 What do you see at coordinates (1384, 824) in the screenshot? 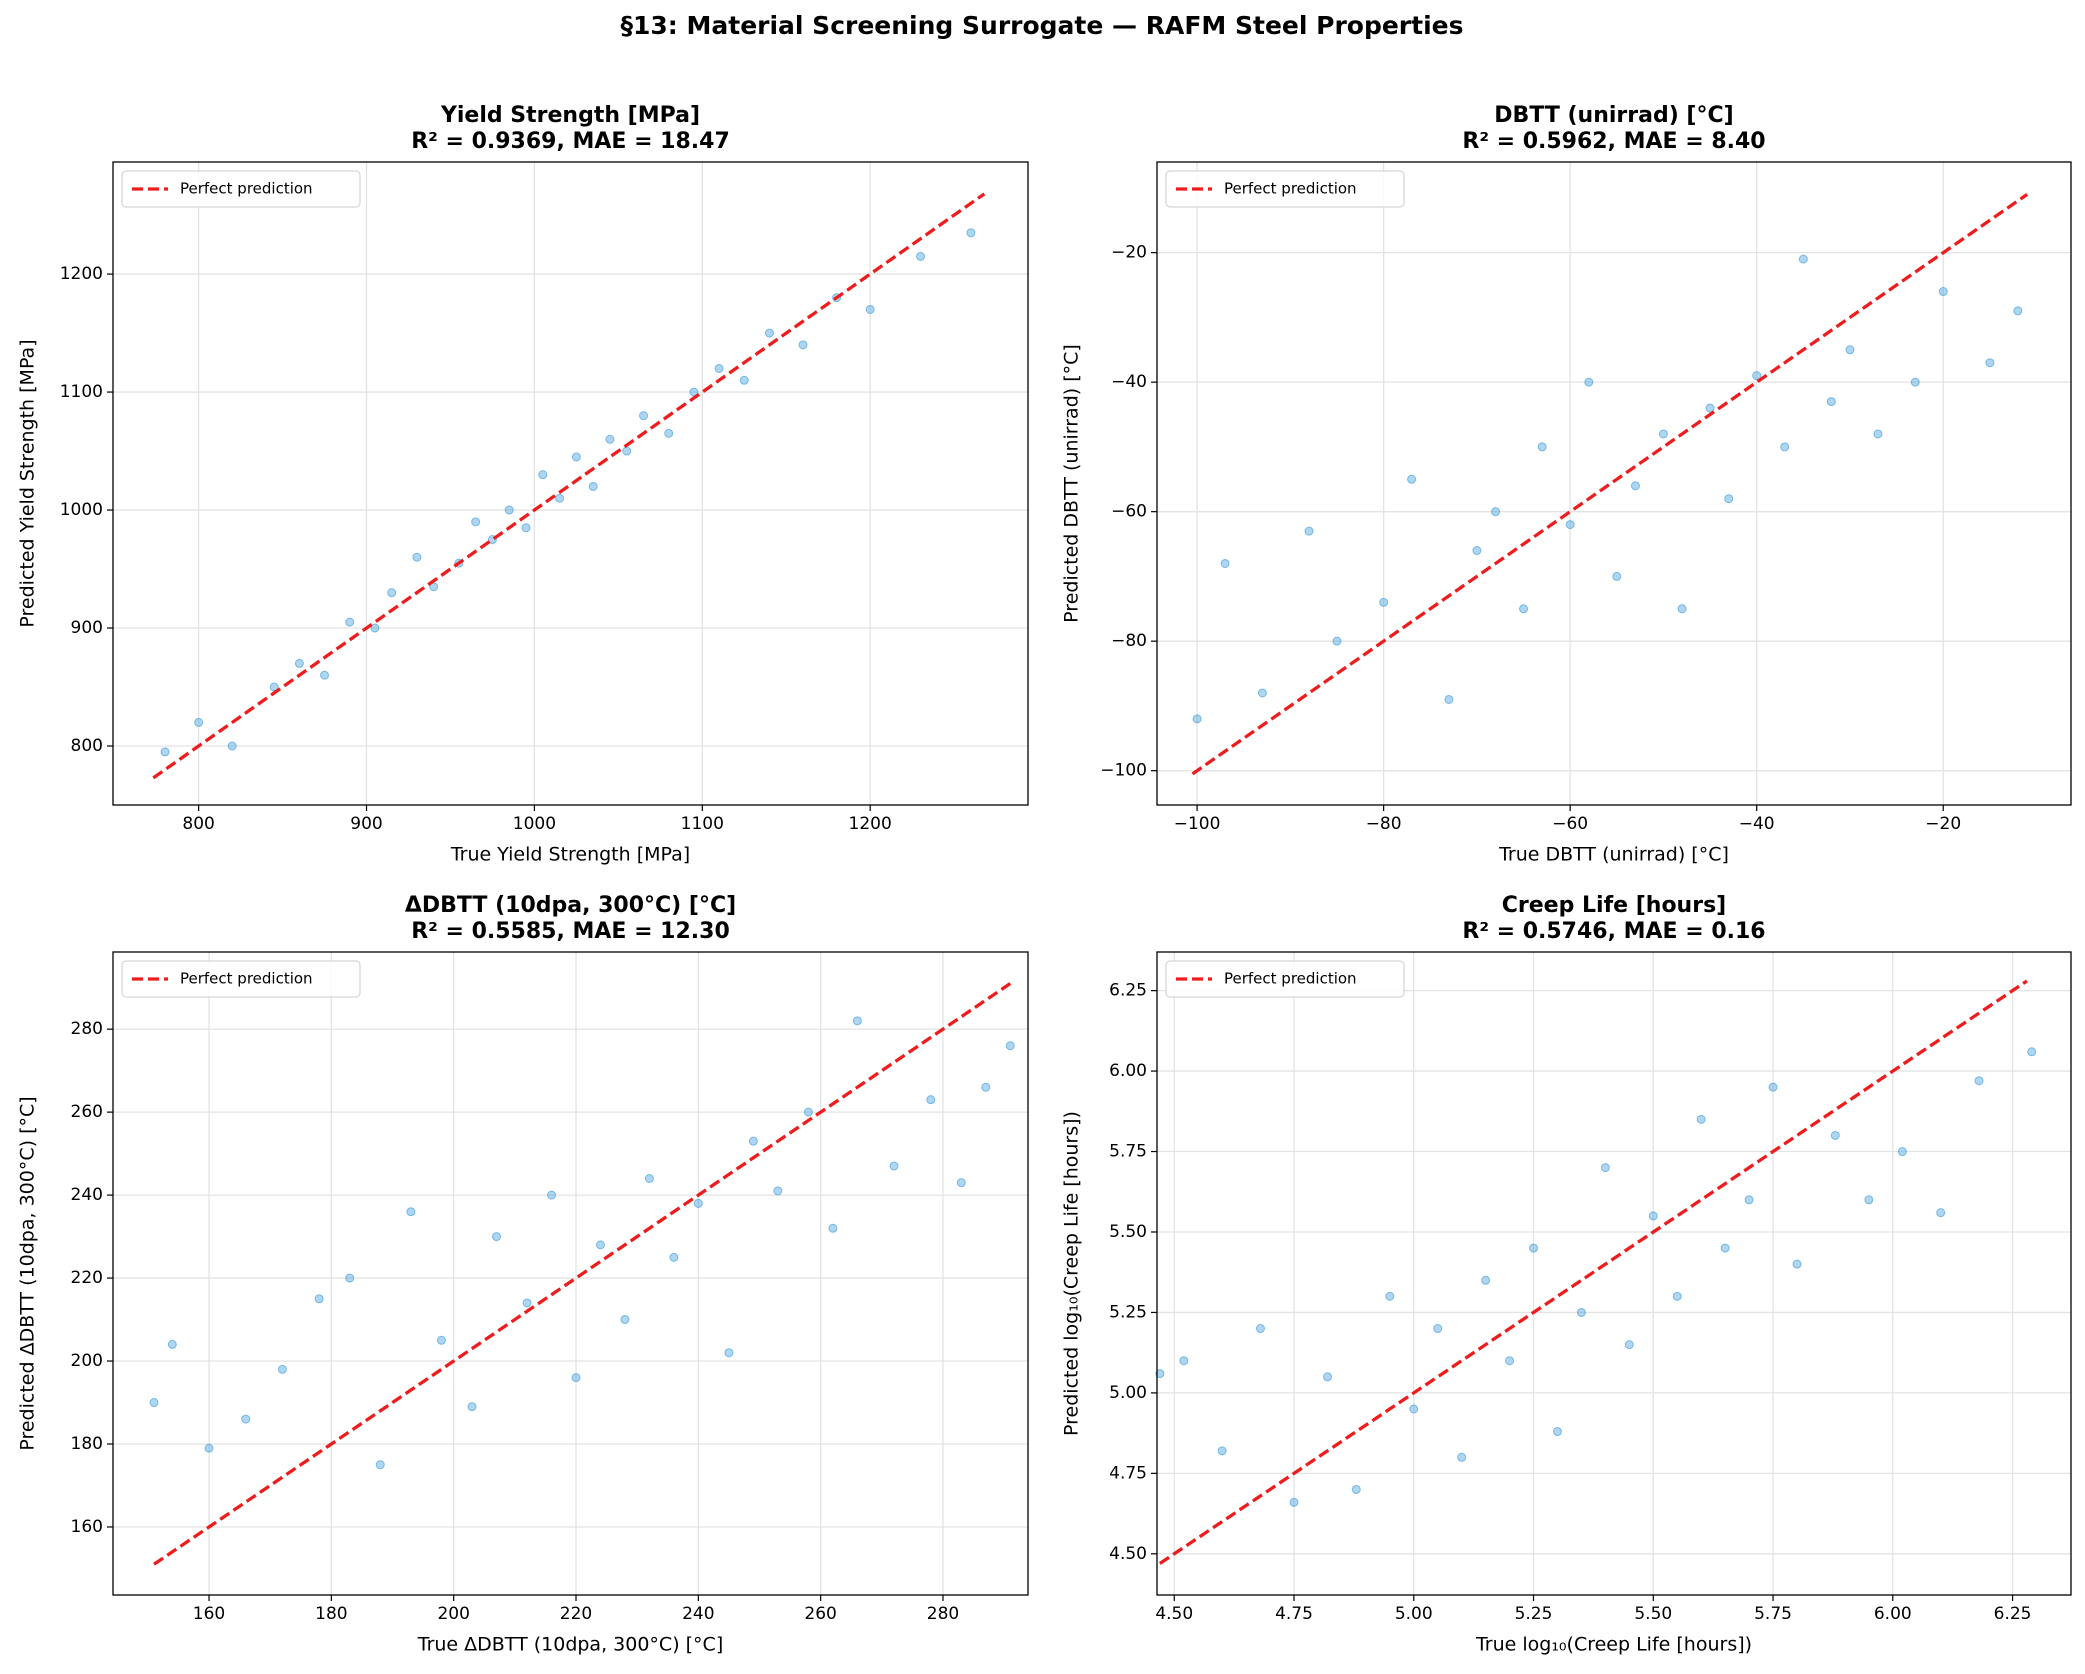
I see `x-tick-label: −80` at bounding box center [1384, 824].